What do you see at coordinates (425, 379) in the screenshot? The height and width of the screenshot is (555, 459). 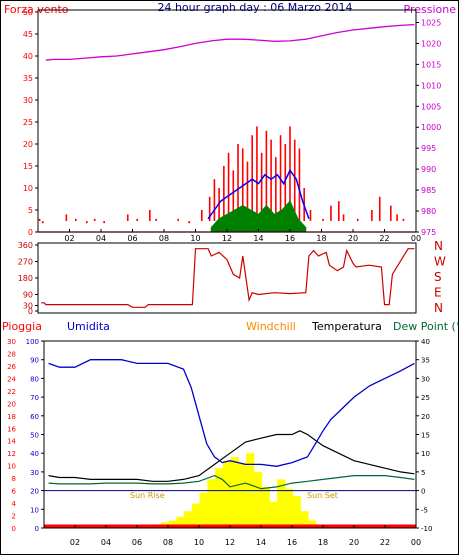 I see `temperature-tick-label: 30` at bounding box center [425, 379].